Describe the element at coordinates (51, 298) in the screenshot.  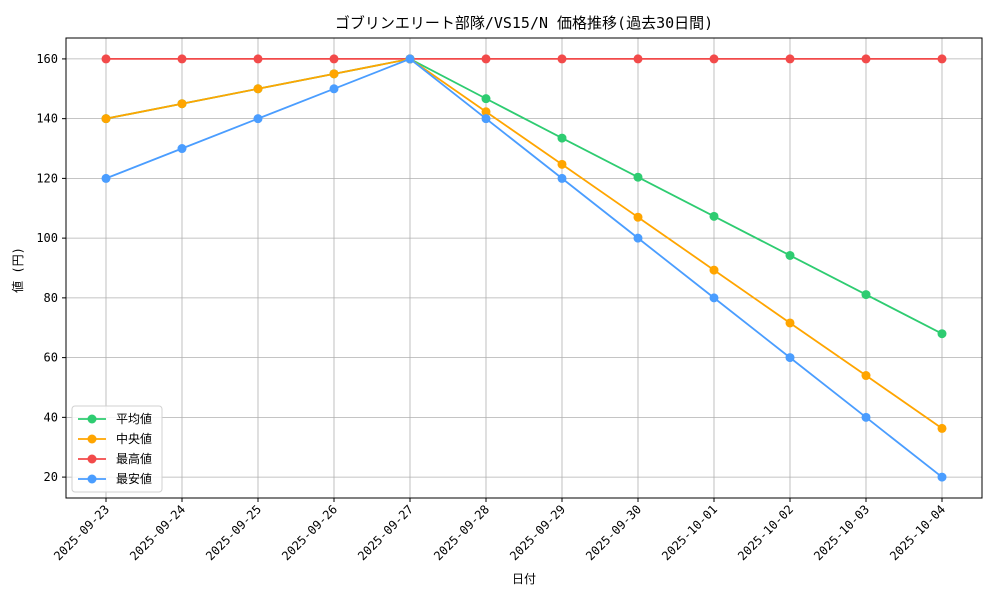
I see `y-tick-label: 80` at that location.